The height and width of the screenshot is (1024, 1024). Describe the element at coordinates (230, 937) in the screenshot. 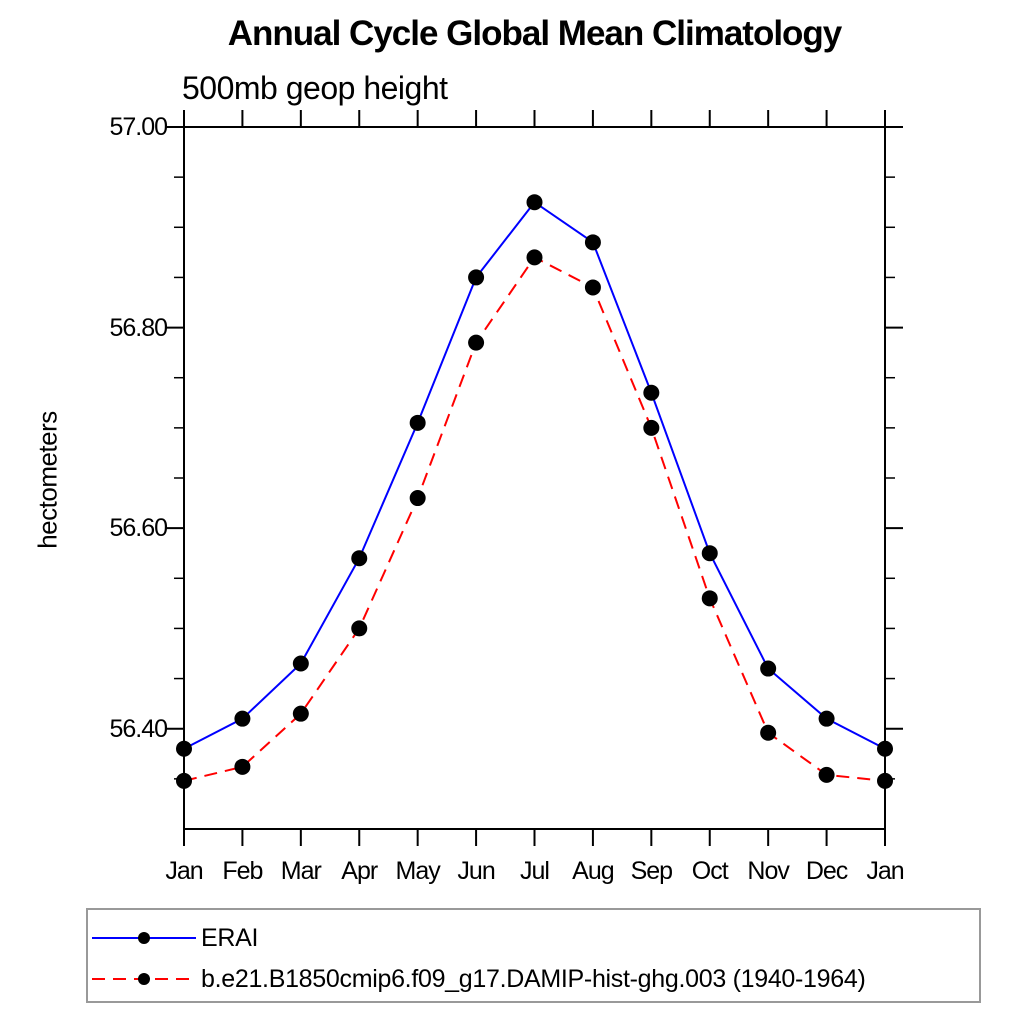

I see `legend-label-erai: ERAI` at that location.